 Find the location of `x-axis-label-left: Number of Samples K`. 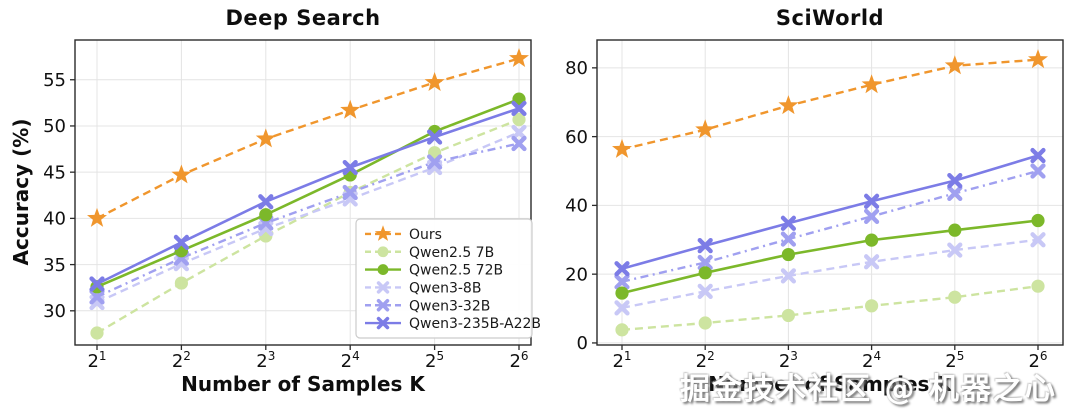

x-axis-label-left: Number of Samples K is located at coordinates (303, 384).